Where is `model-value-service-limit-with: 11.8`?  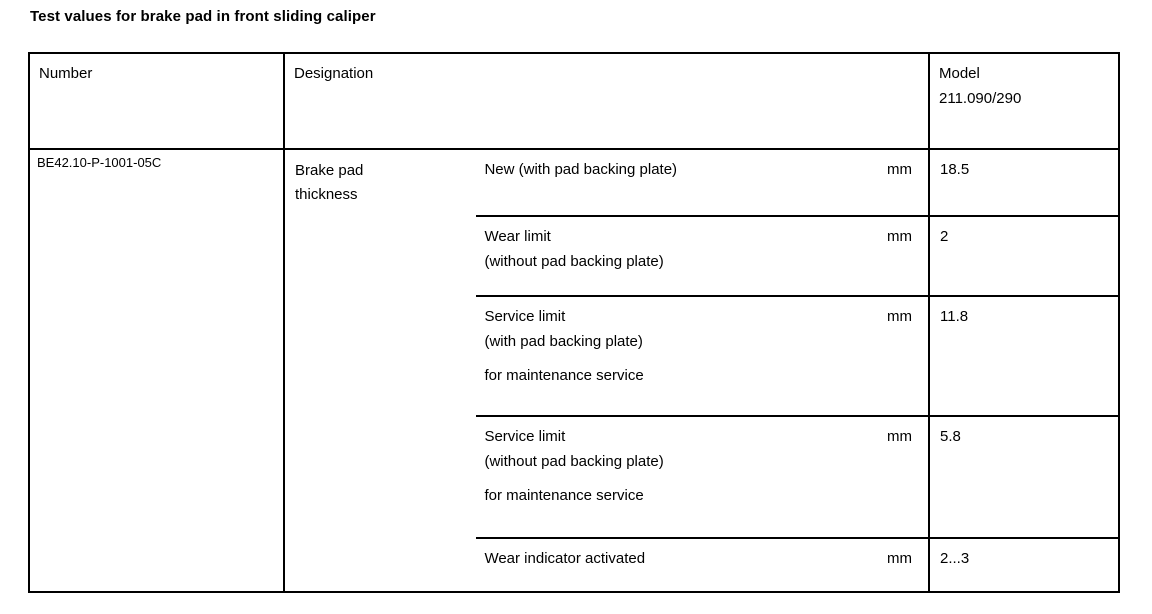 model-value-service-limit-with: 11.8 is located at coordinates (1024, 355).